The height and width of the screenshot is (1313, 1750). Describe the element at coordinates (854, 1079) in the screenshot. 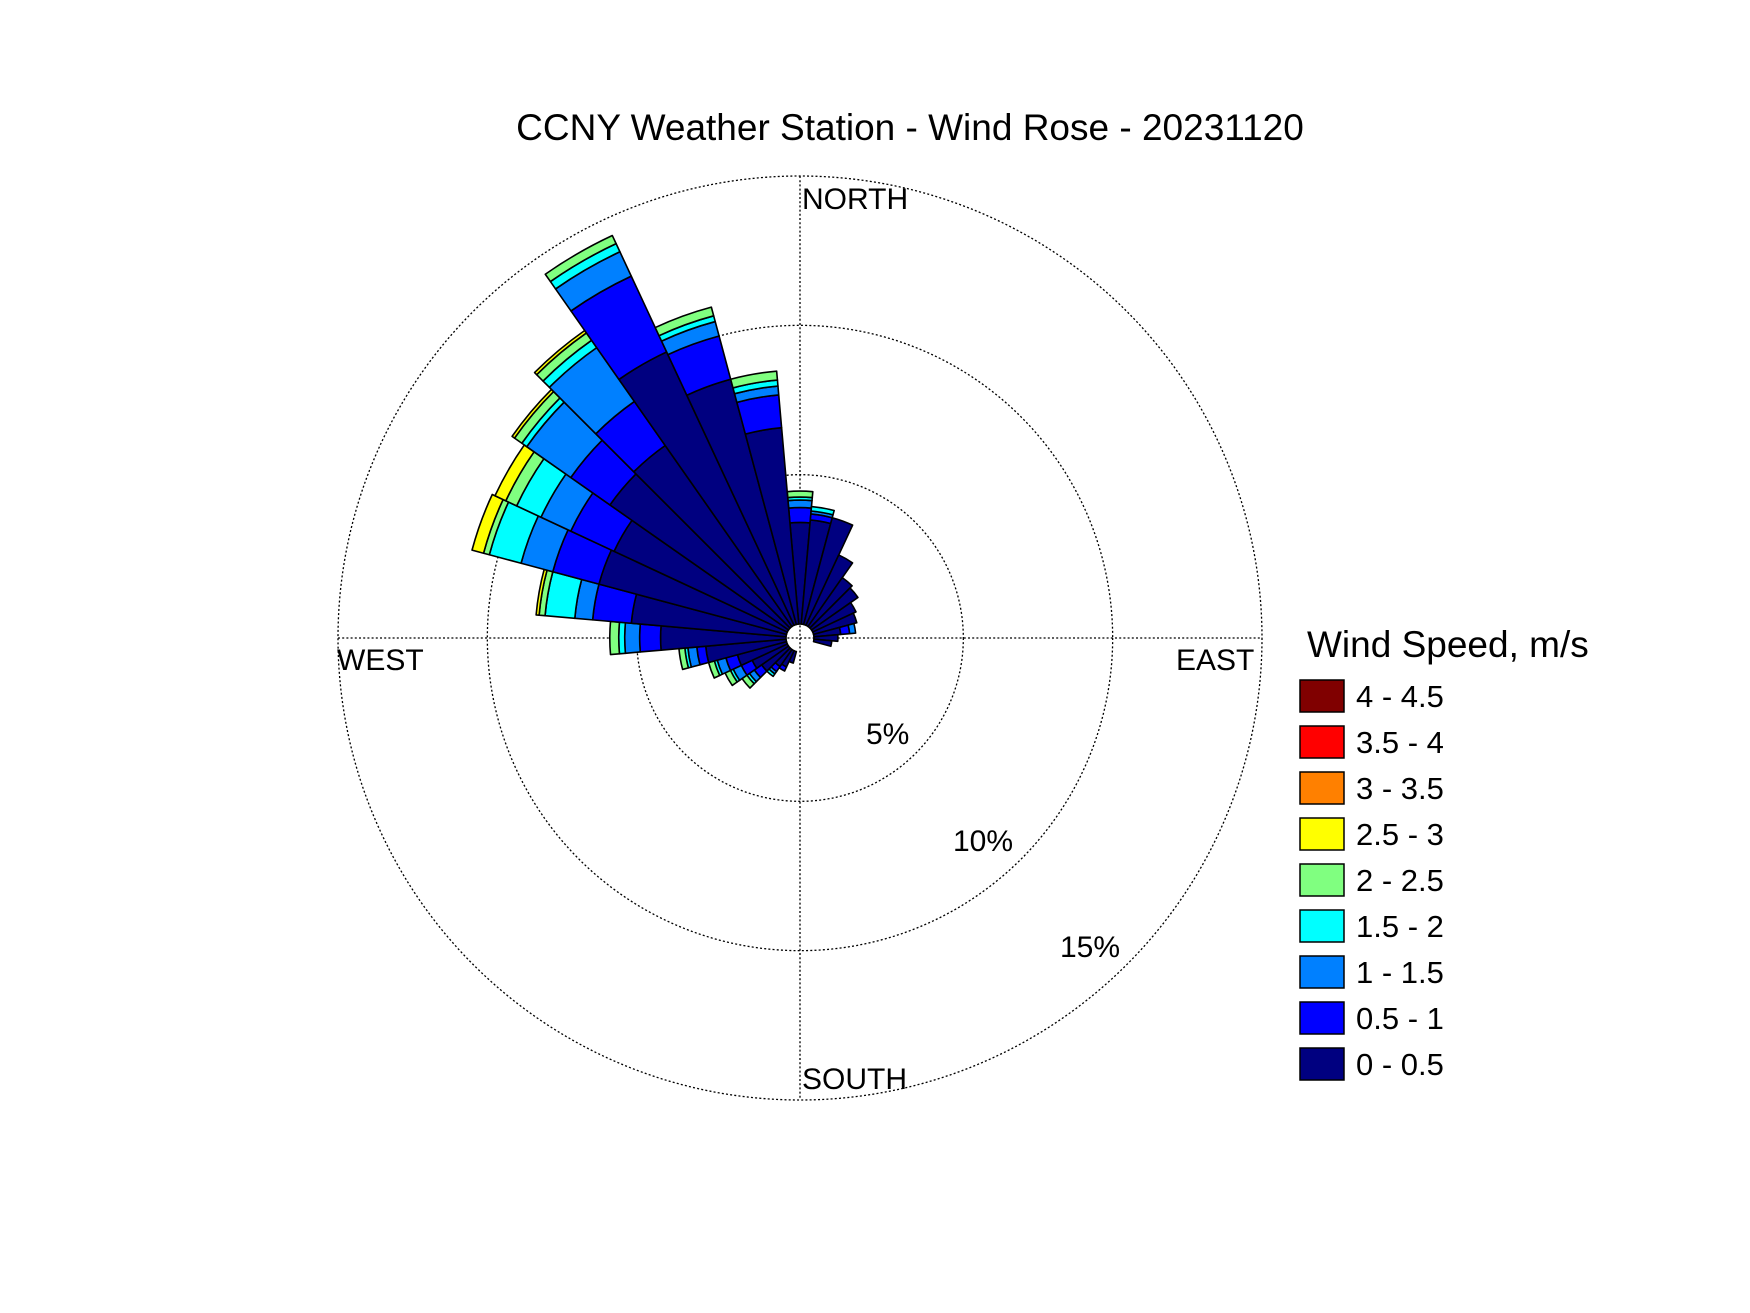

I see `compass-label-south: SOUTH` at that location.